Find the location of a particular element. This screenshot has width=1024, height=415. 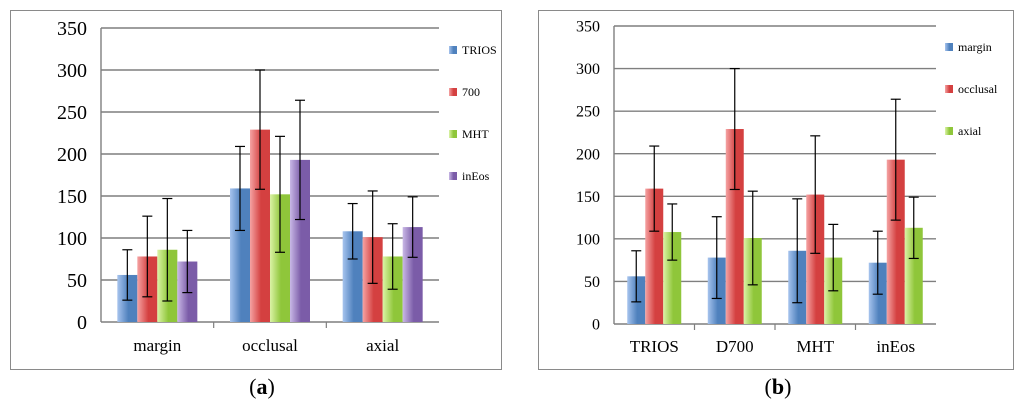

legend-swatch-margin is located at coordinates (949, 47).